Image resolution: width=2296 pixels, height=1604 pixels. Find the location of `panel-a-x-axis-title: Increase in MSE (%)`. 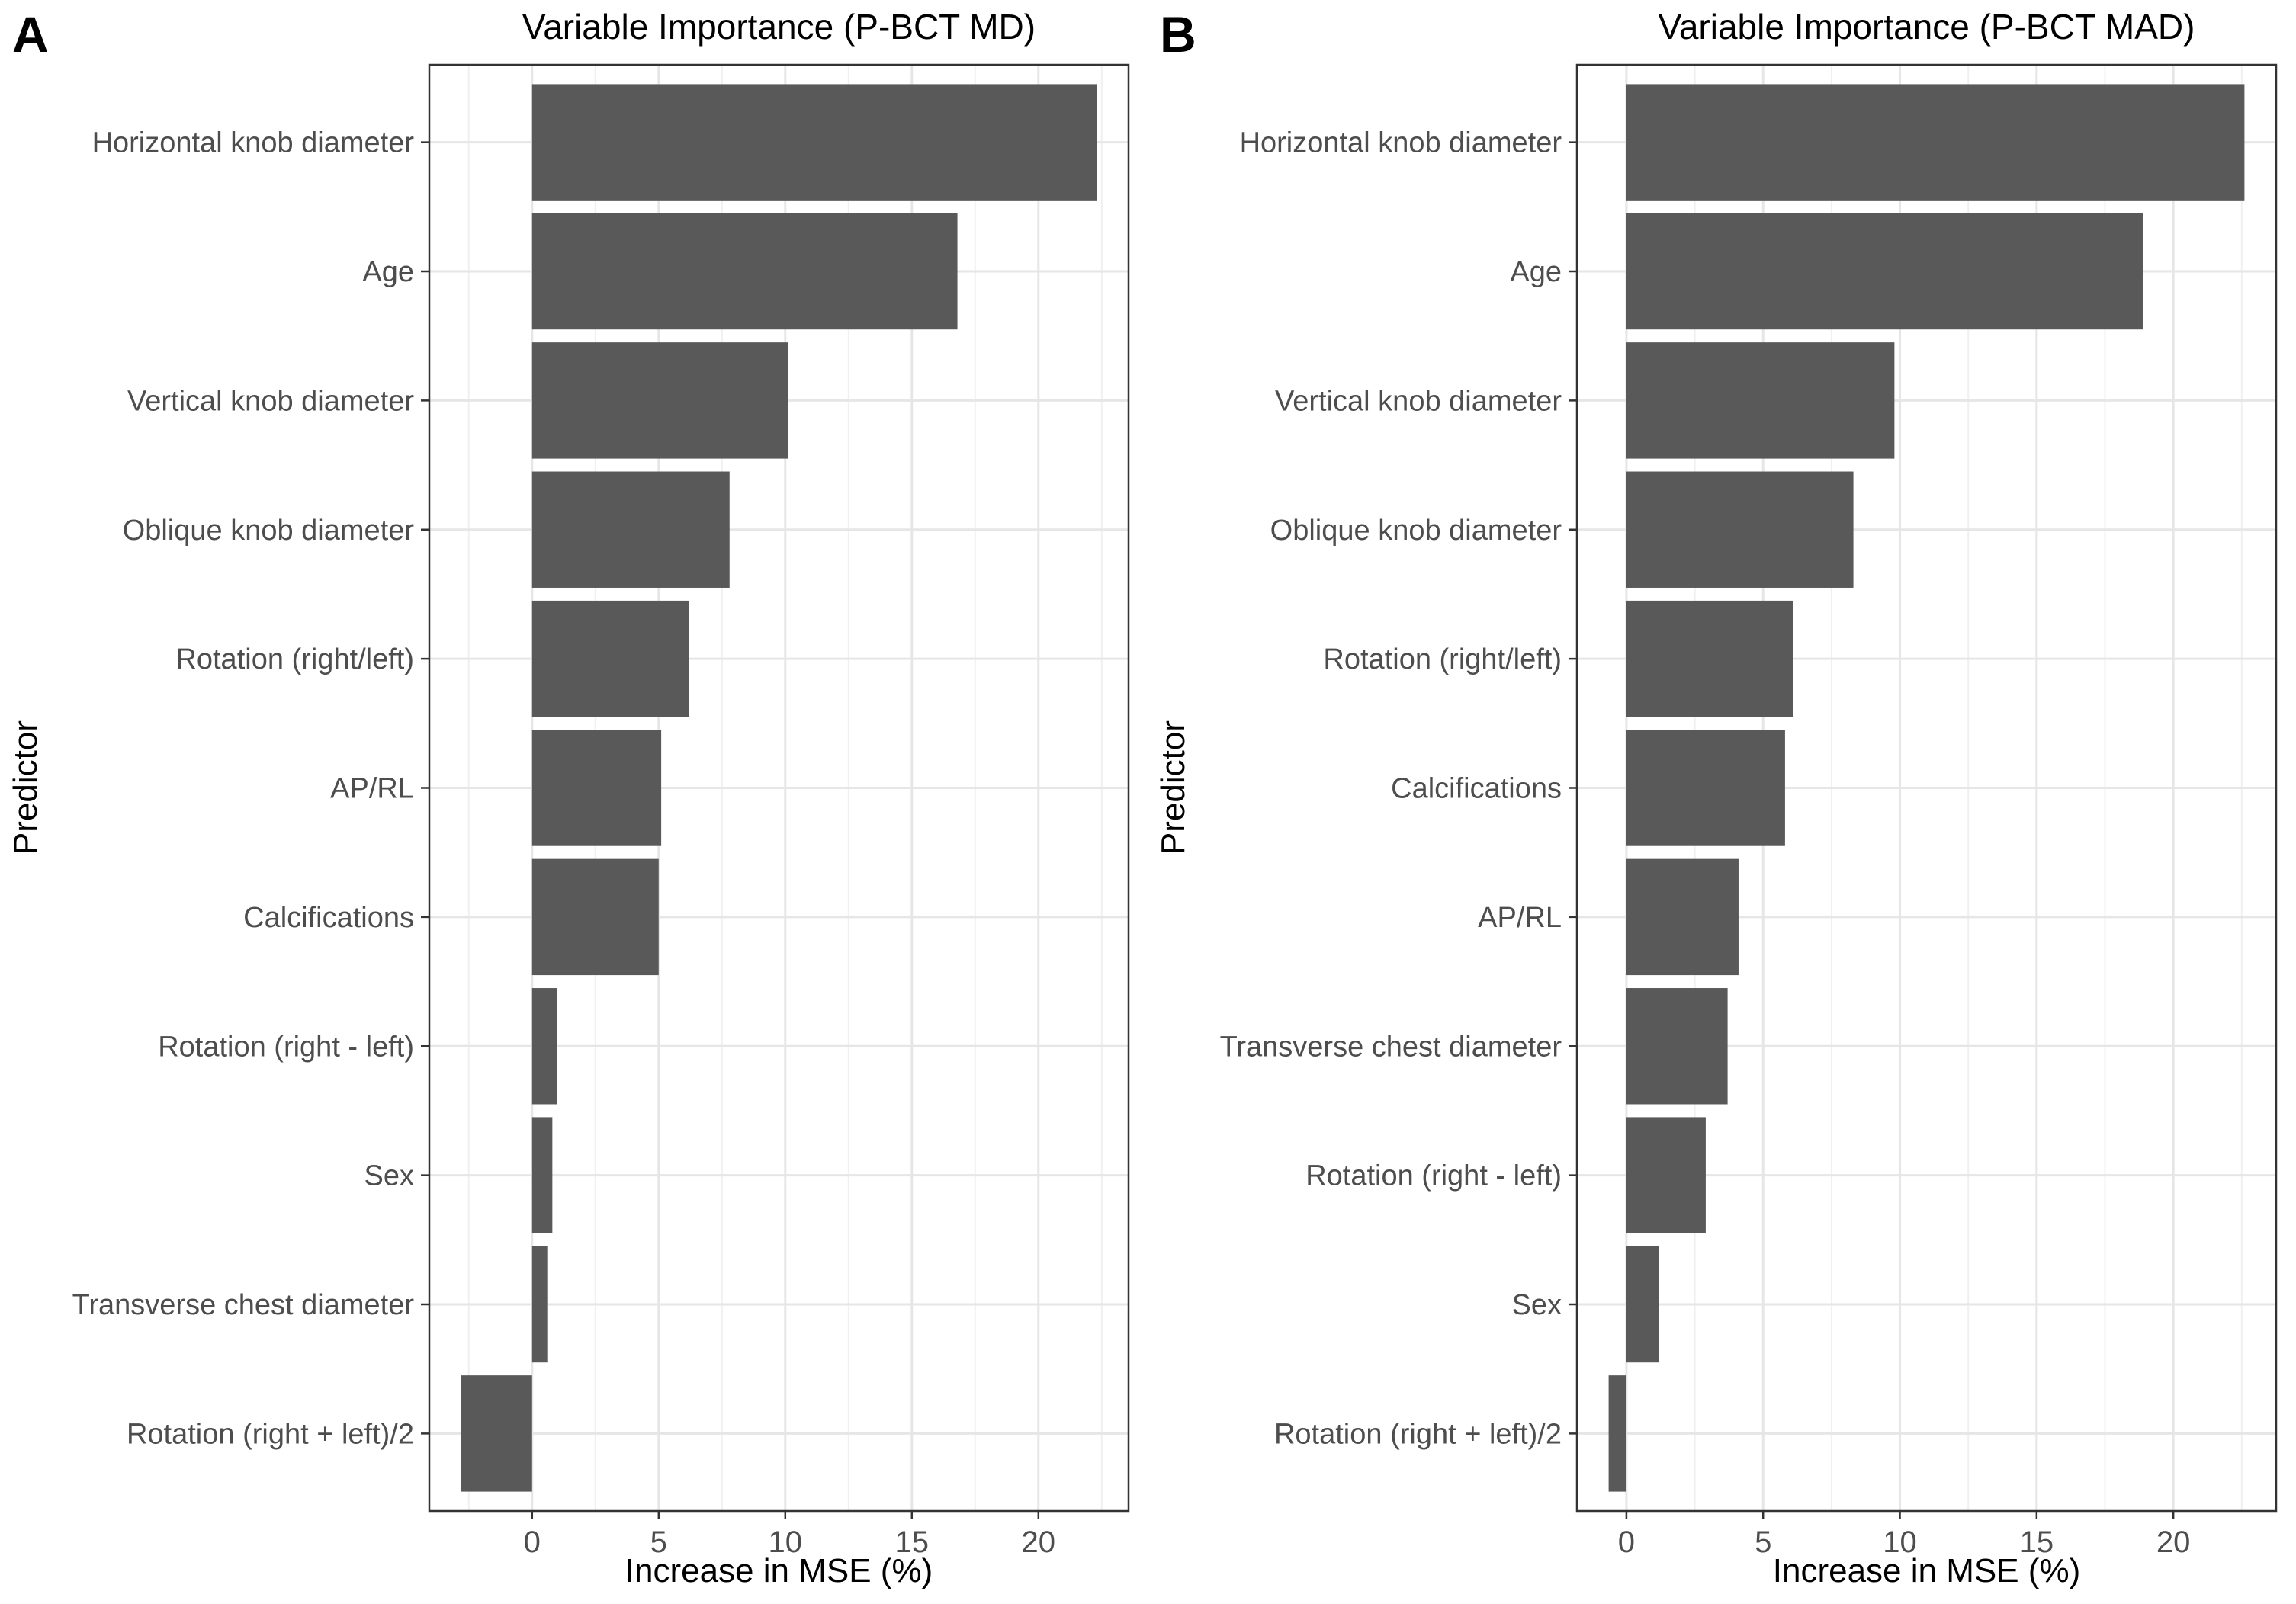

panel-a-x-axis-title: Increase in MSE (%) is located at coordinates (779, 1571).